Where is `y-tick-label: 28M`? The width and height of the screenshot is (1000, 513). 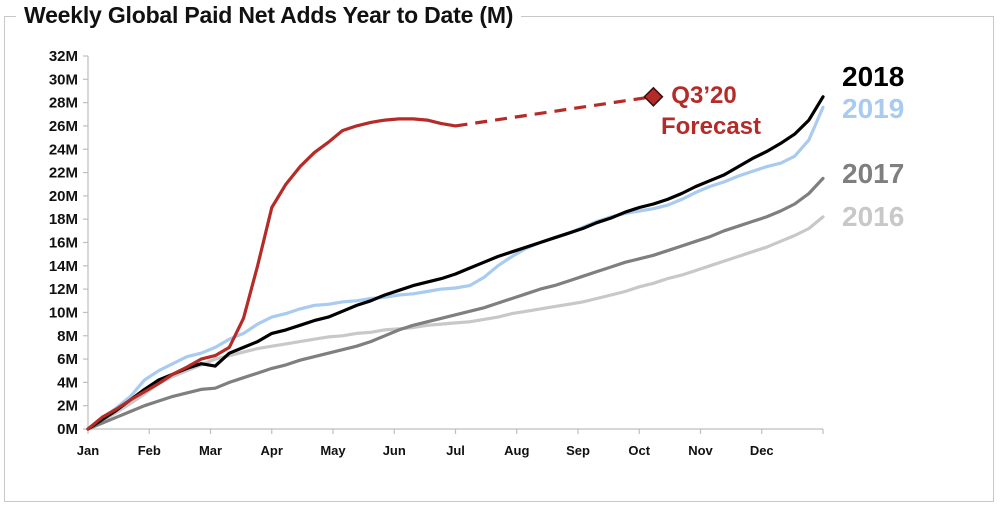
y-tick-label: 28M is located at coordinates (63, 103).